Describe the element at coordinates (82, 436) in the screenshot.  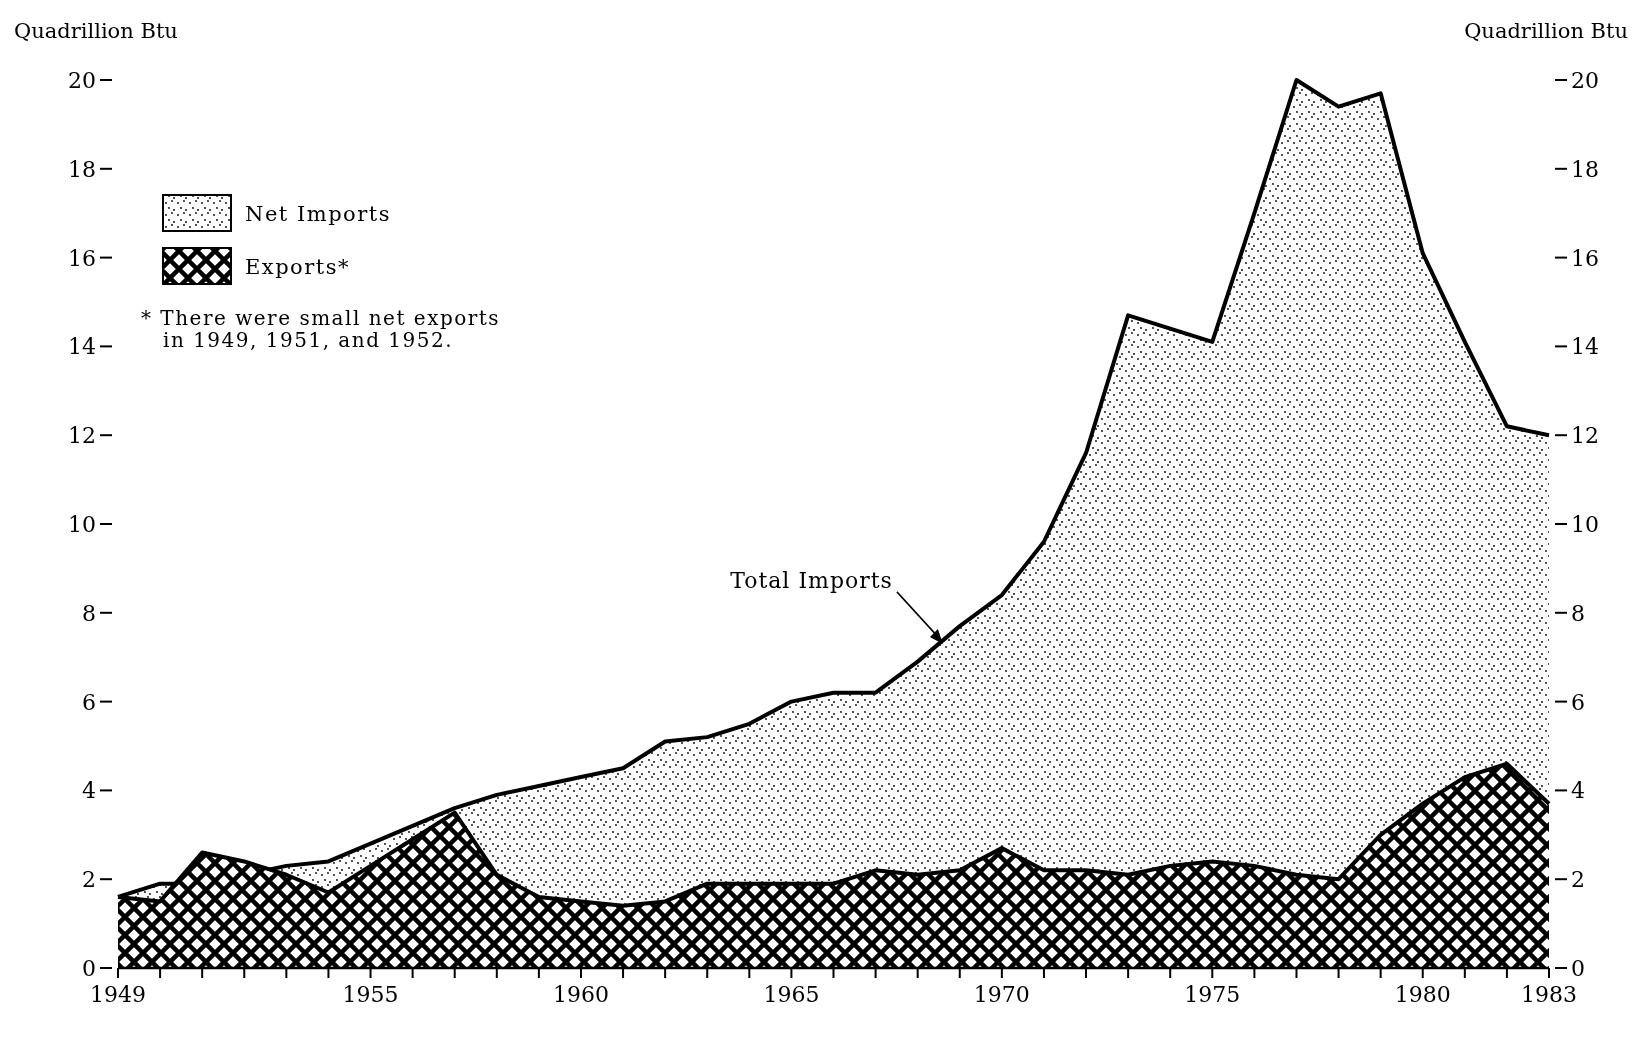
I see `y-tick-label: 12` at that location.